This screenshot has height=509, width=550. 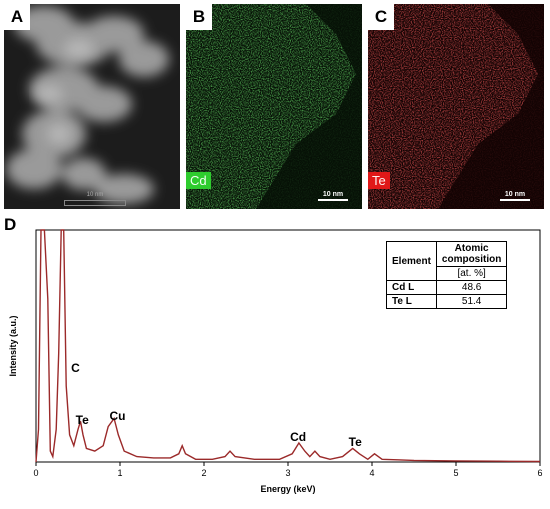 What do you see at coordinates (455, 473) in the screenshot?
I see `x-tick-label: 5` at bounding box center [455, 473].